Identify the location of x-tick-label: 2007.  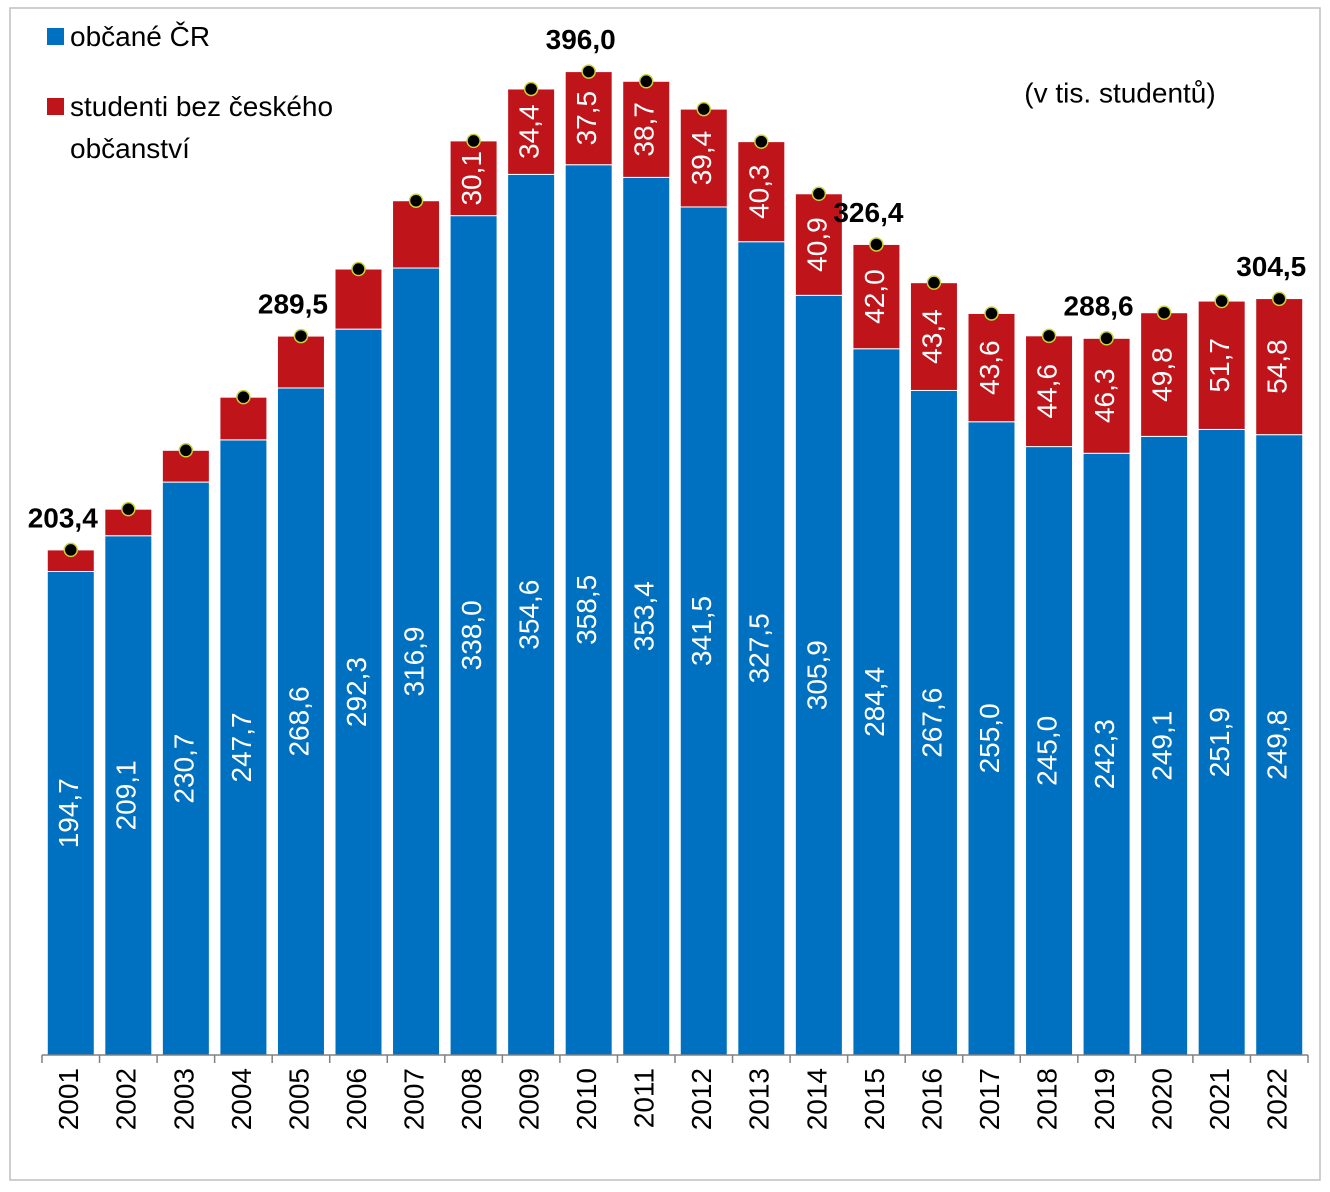
(413, 1099).